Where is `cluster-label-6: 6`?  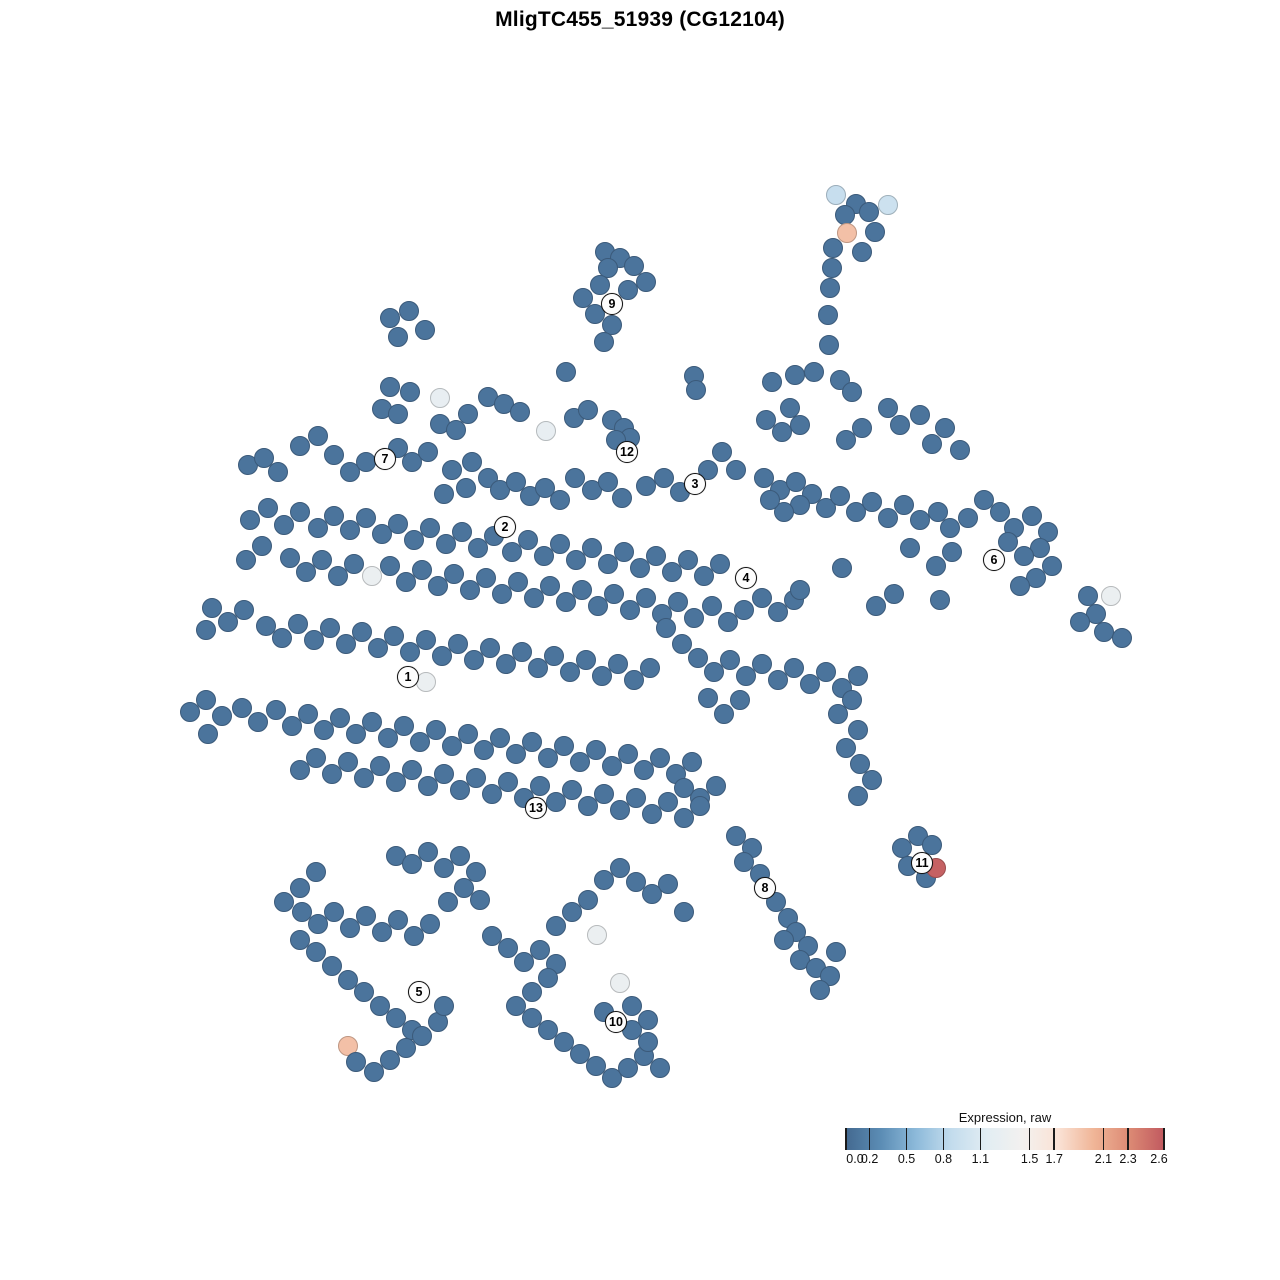
cluster-label-6: 6 is located at coordinates (994, 560).